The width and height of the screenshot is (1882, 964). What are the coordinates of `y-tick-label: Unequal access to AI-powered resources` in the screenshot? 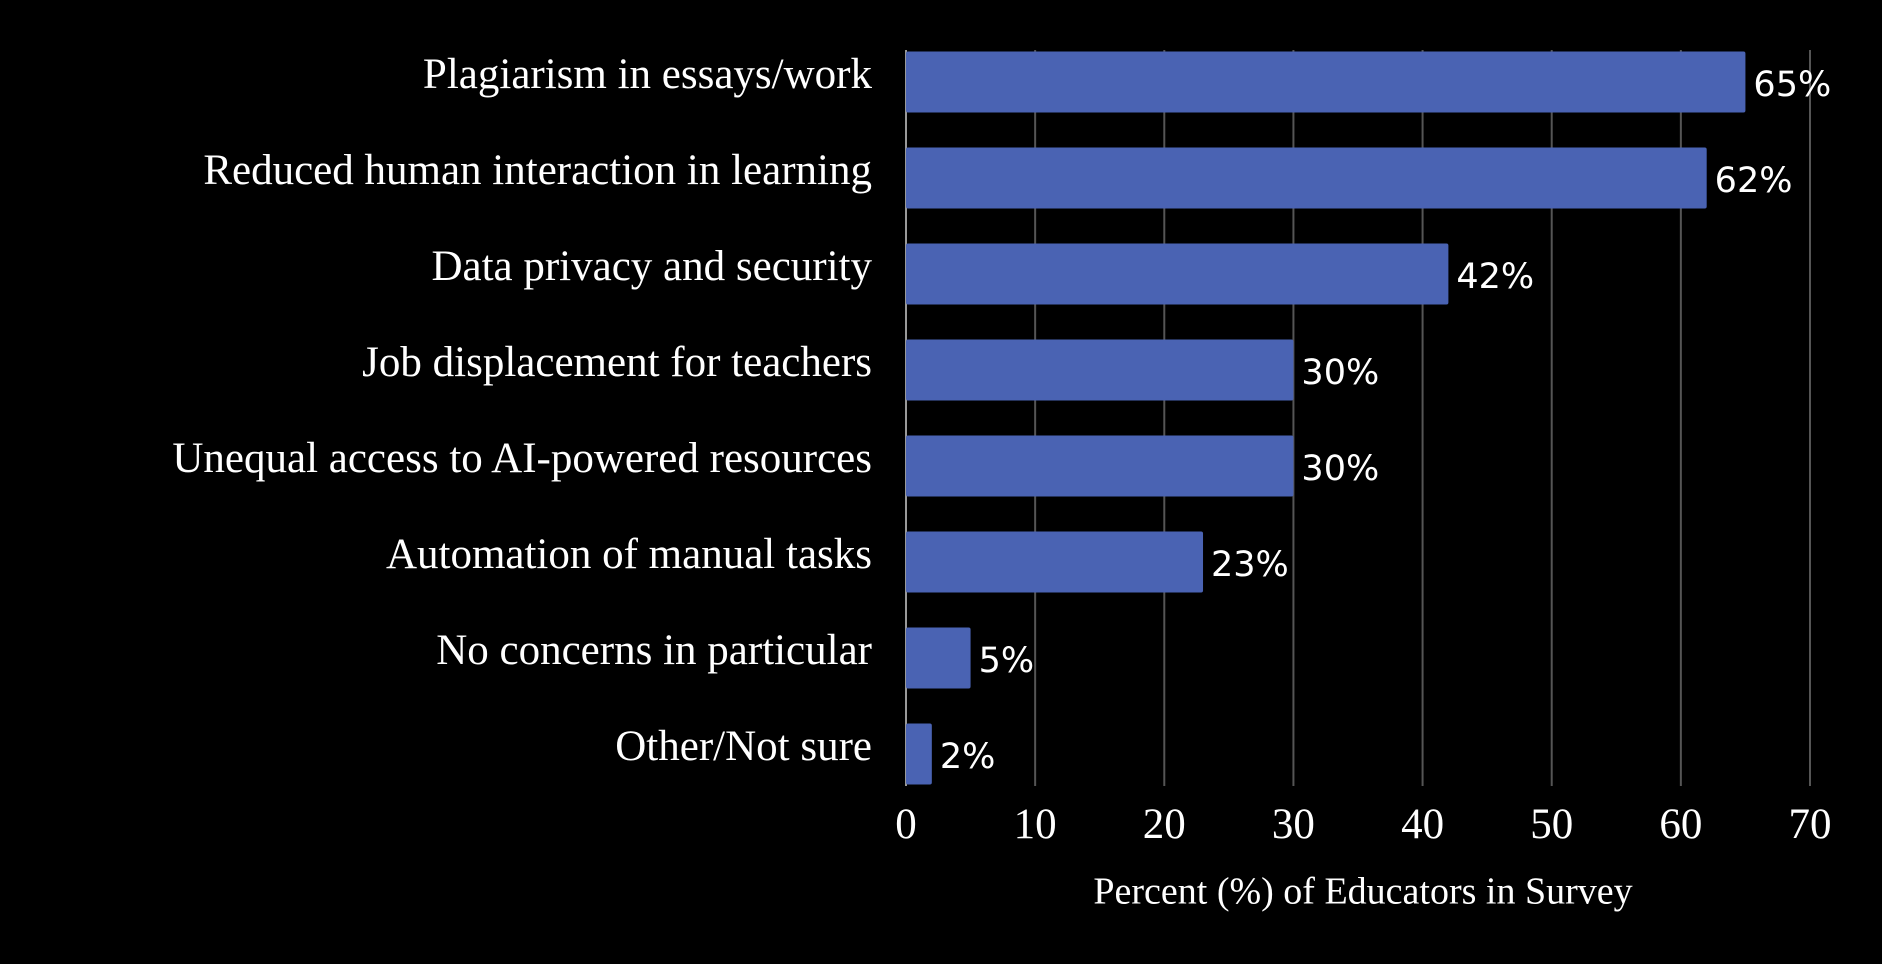 It's located at (522, 458).